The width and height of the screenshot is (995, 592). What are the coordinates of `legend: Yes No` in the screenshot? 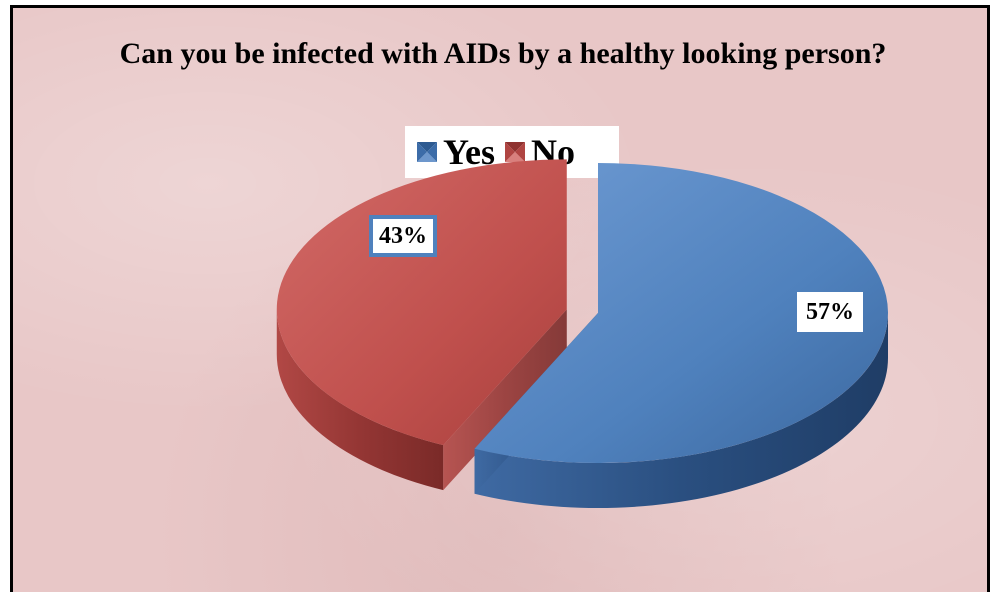 It's located at (512, 152).